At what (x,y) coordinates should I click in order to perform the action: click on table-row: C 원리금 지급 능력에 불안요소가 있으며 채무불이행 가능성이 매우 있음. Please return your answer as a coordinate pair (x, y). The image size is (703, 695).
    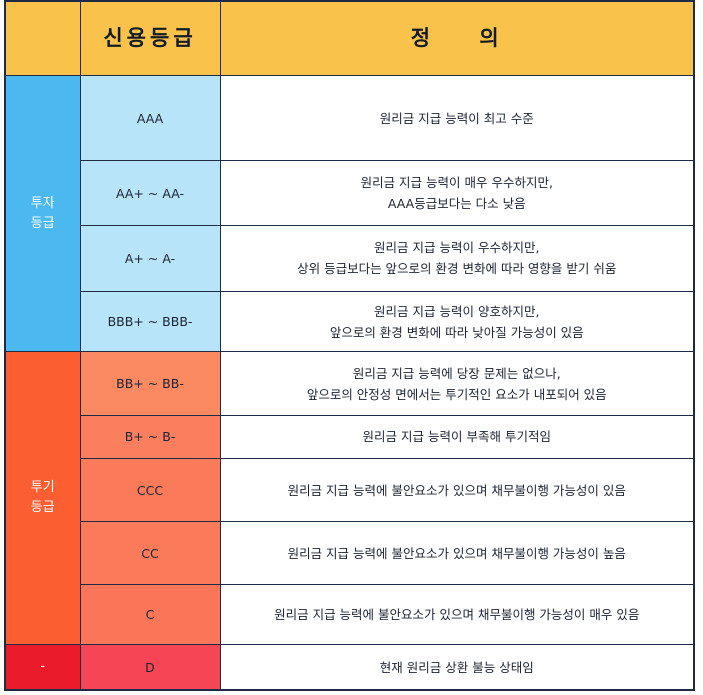
    Looking at the image, I should click on (350, 614).